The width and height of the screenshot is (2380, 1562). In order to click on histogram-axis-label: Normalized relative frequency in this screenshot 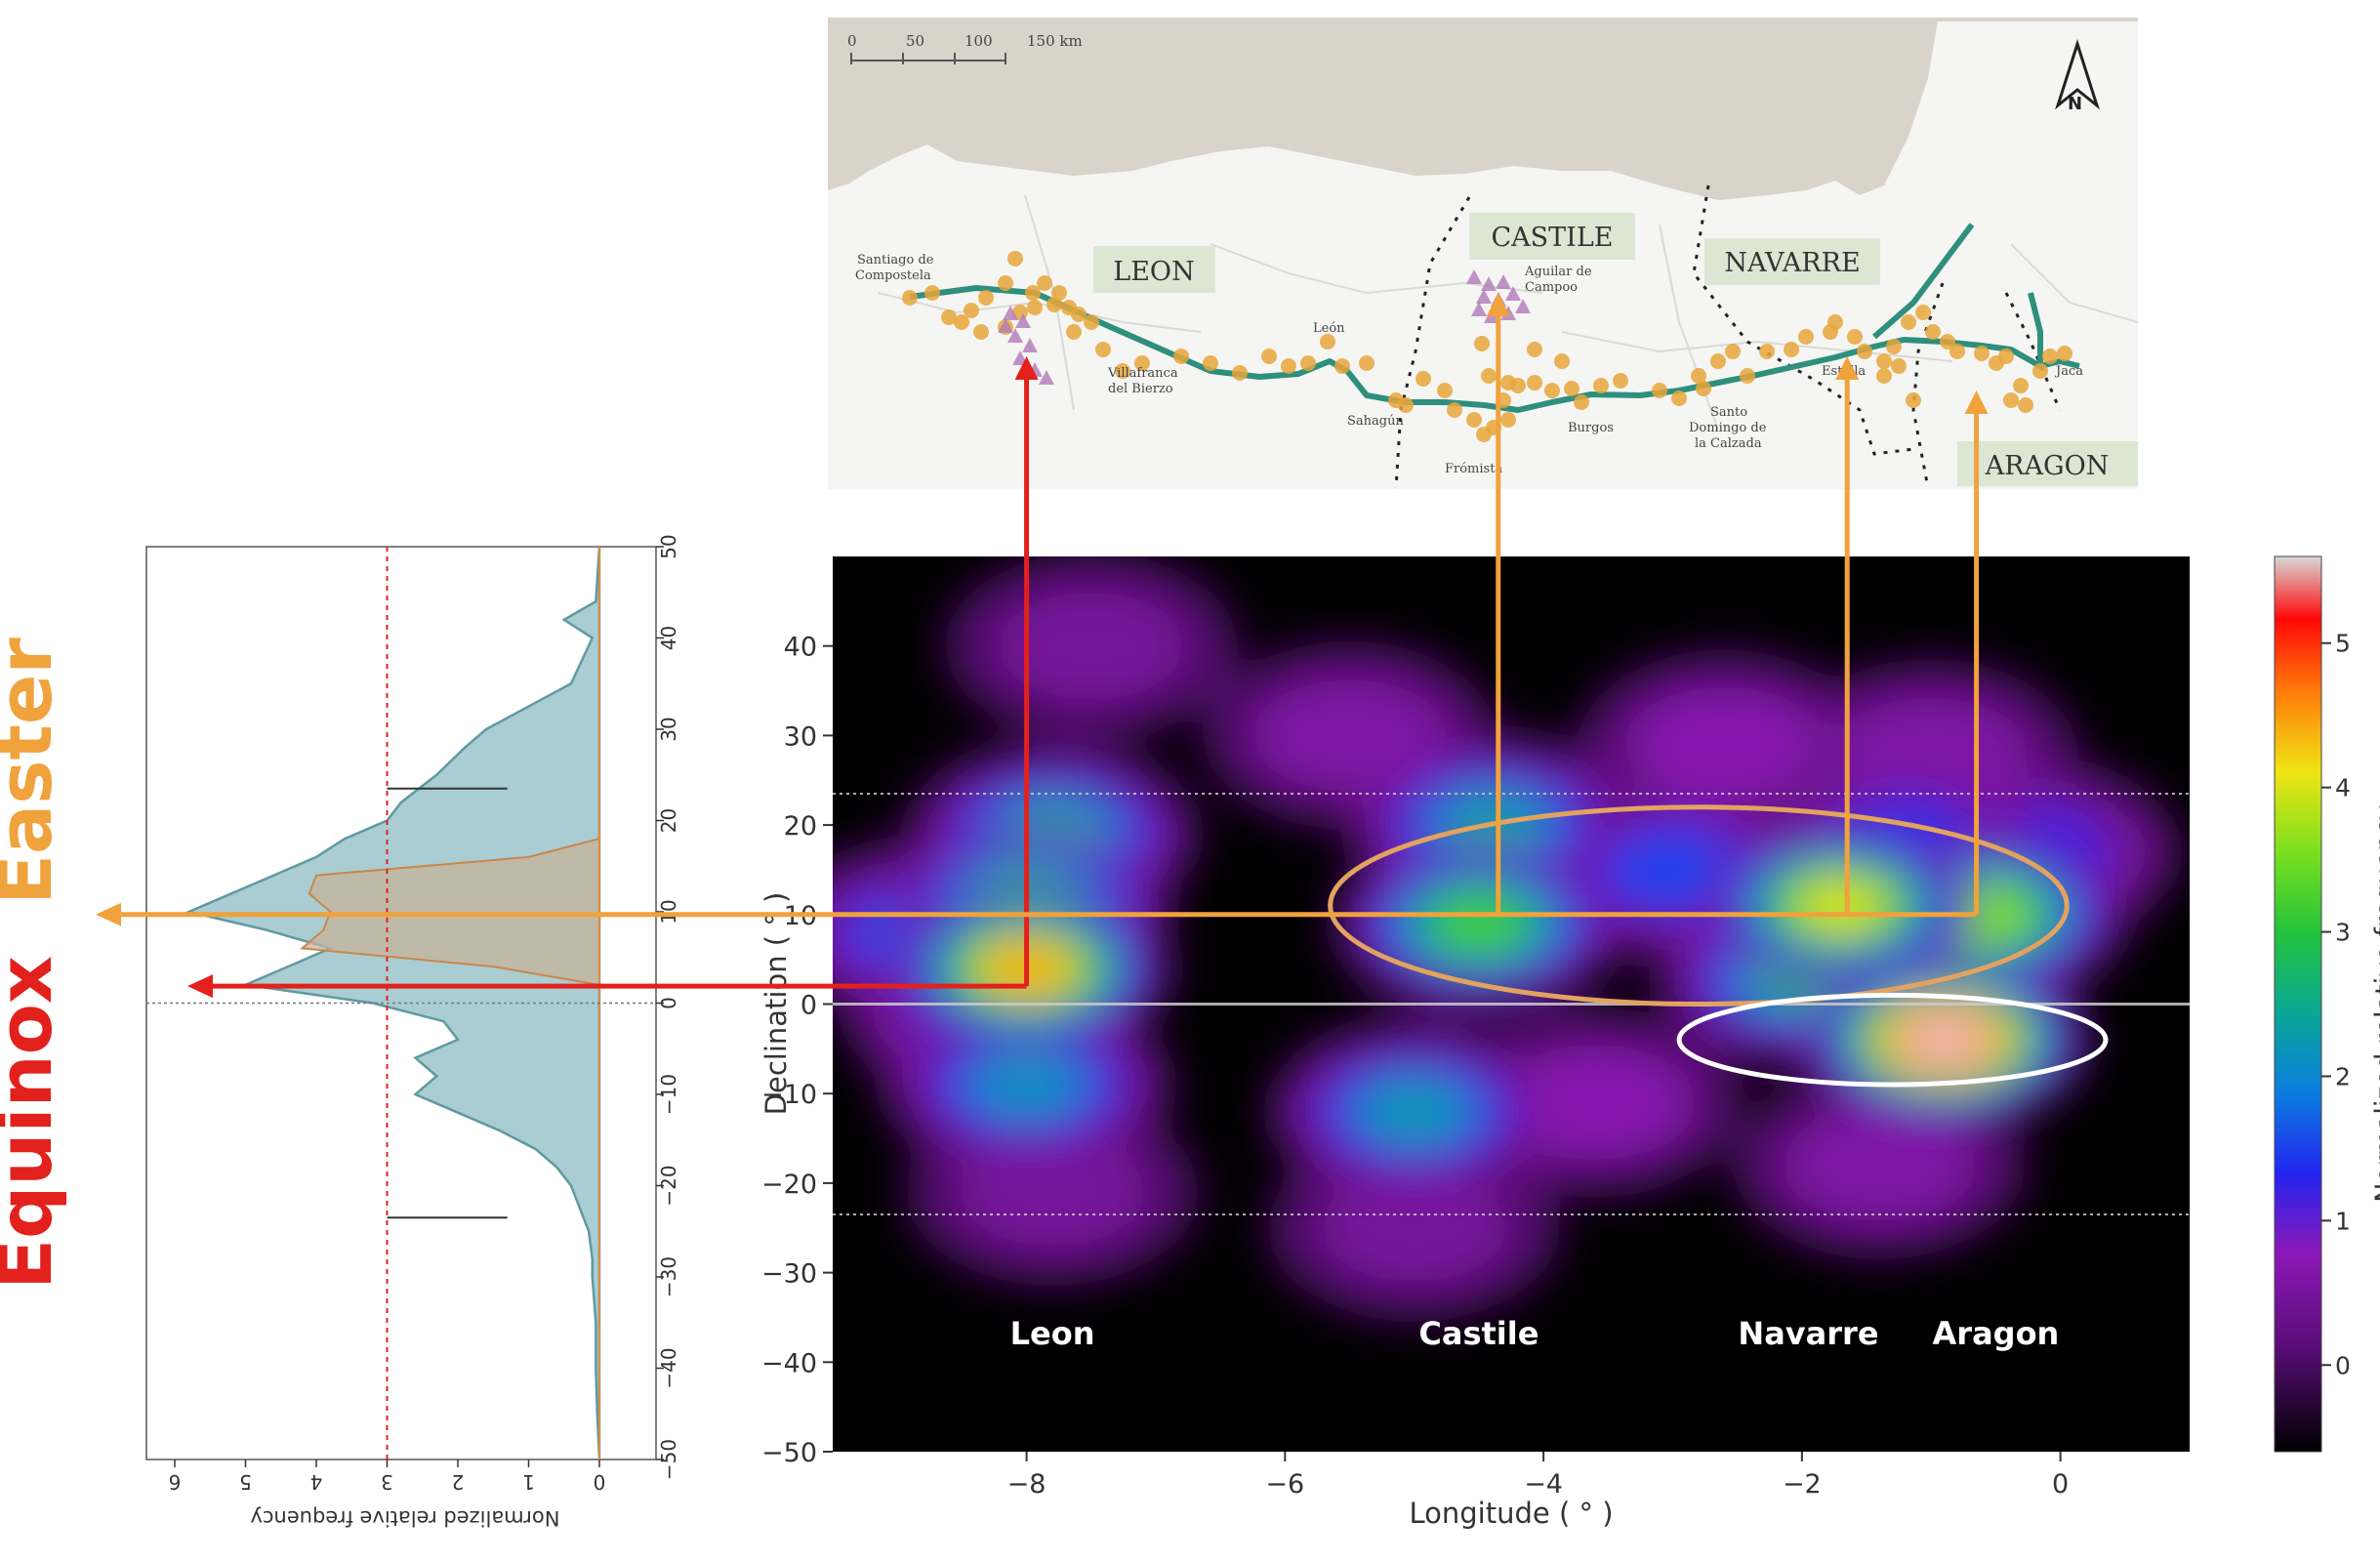, I will do `click(405, 1518)`.